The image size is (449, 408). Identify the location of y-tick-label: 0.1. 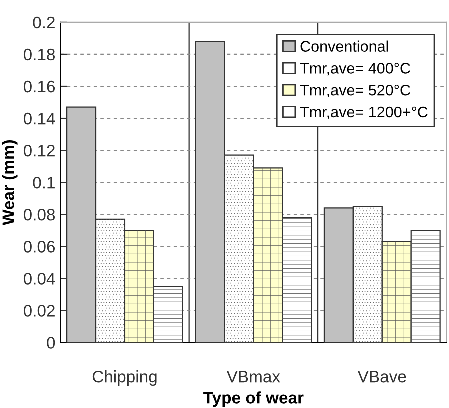
(44, 182).